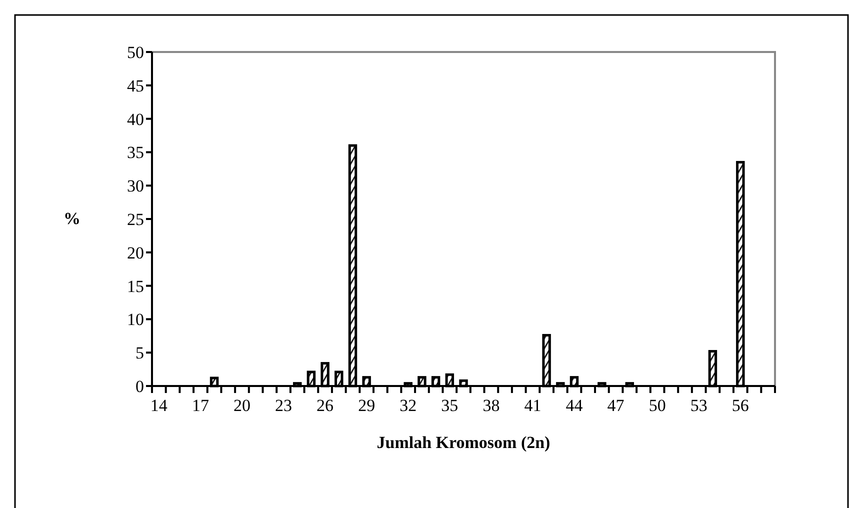 The height and width of the screenshot is (508, 862). I want to click on y-axis-title: %, so click(72, 218).